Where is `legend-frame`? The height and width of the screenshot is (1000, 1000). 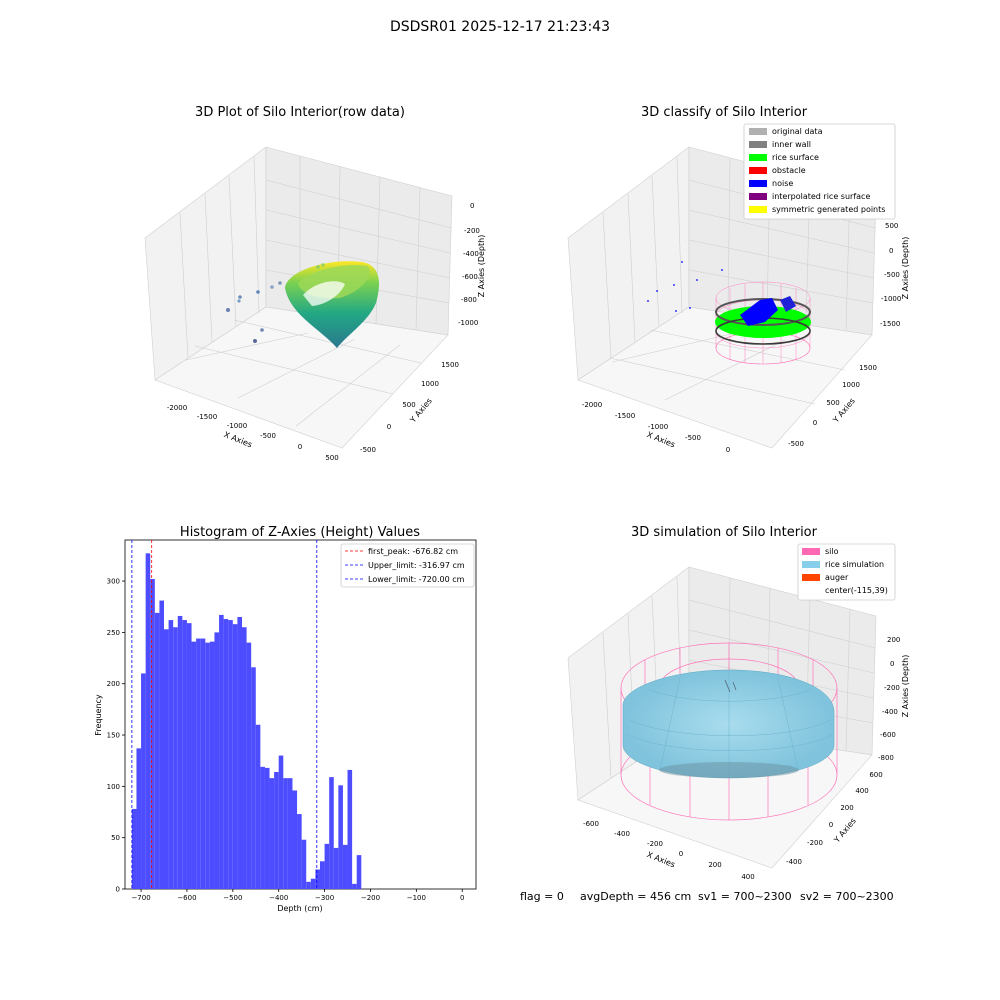 legend-frame is located at coordinates (407, 565).